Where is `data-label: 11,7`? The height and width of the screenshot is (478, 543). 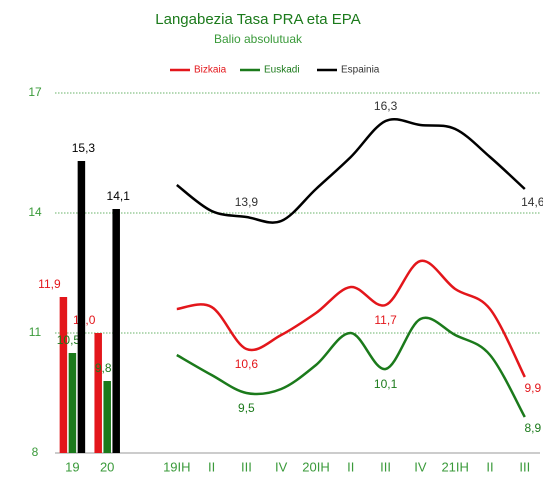
data-label: 11,7 is located at coordinates (385, 320).